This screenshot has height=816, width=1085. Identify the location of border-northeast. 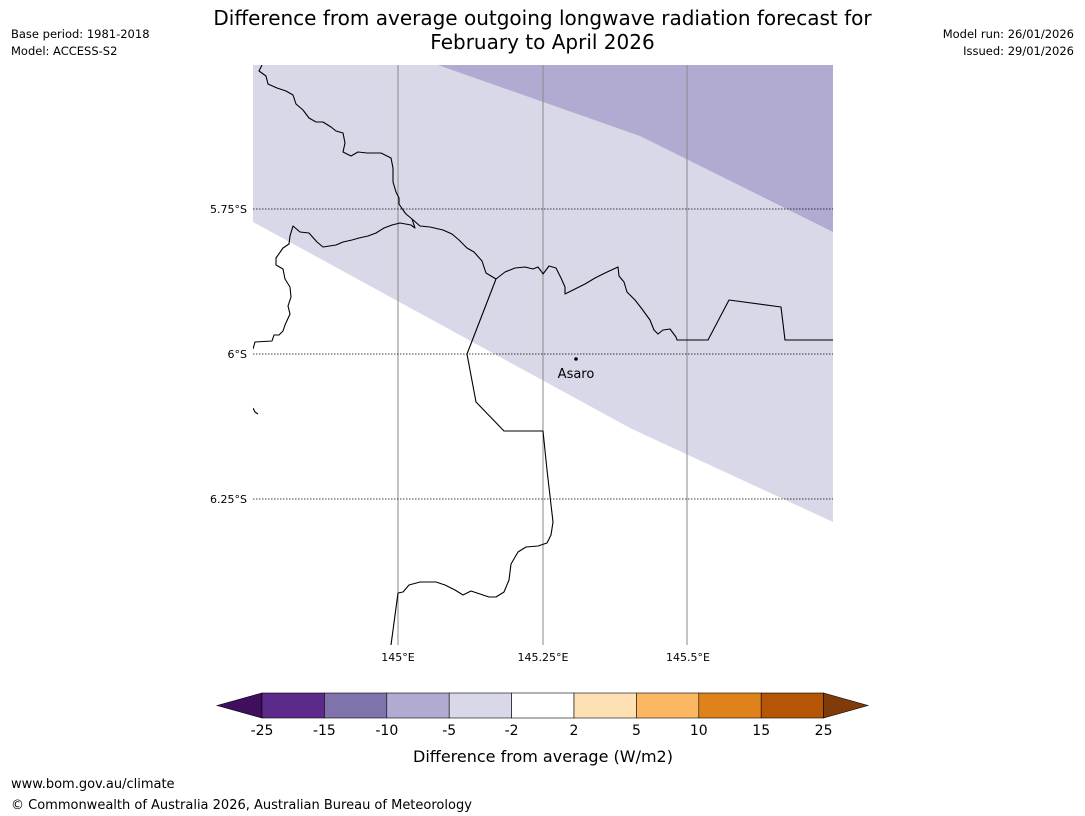
(622, 279).